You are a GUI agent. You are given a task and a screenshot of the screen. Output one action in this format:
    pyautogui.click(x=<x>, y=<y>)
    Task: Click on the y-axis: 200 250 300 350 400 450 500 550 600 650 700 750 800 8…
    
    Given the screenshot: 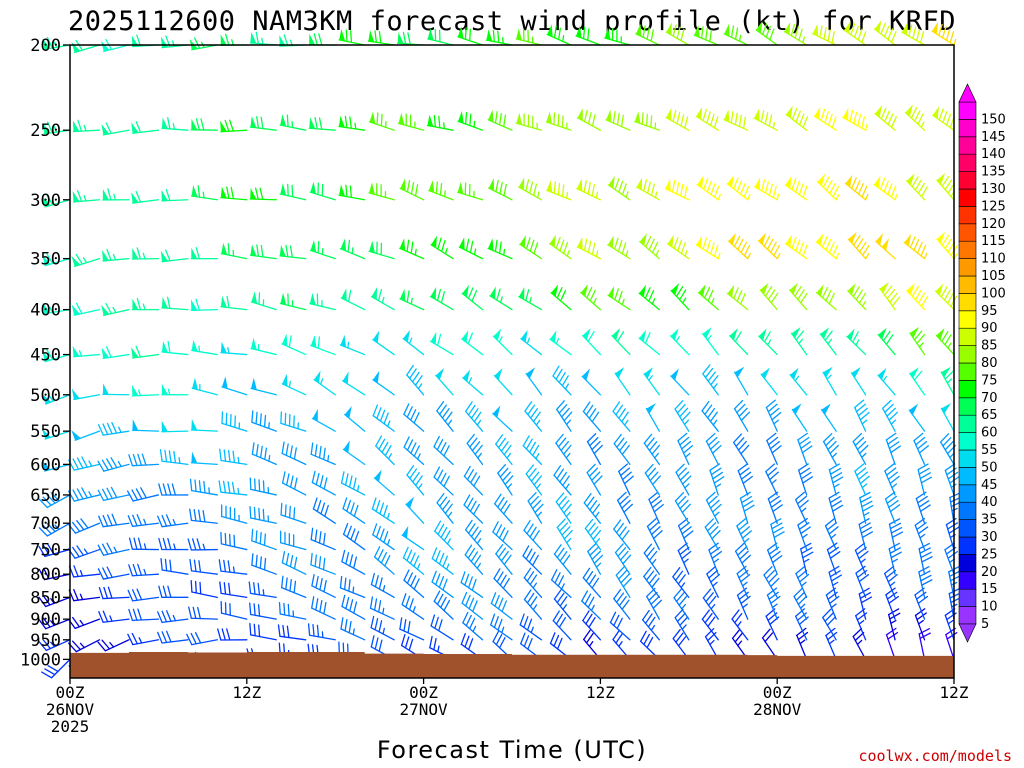 What is the action you would take?
    pyautogui.click(x=45, y=353)
    